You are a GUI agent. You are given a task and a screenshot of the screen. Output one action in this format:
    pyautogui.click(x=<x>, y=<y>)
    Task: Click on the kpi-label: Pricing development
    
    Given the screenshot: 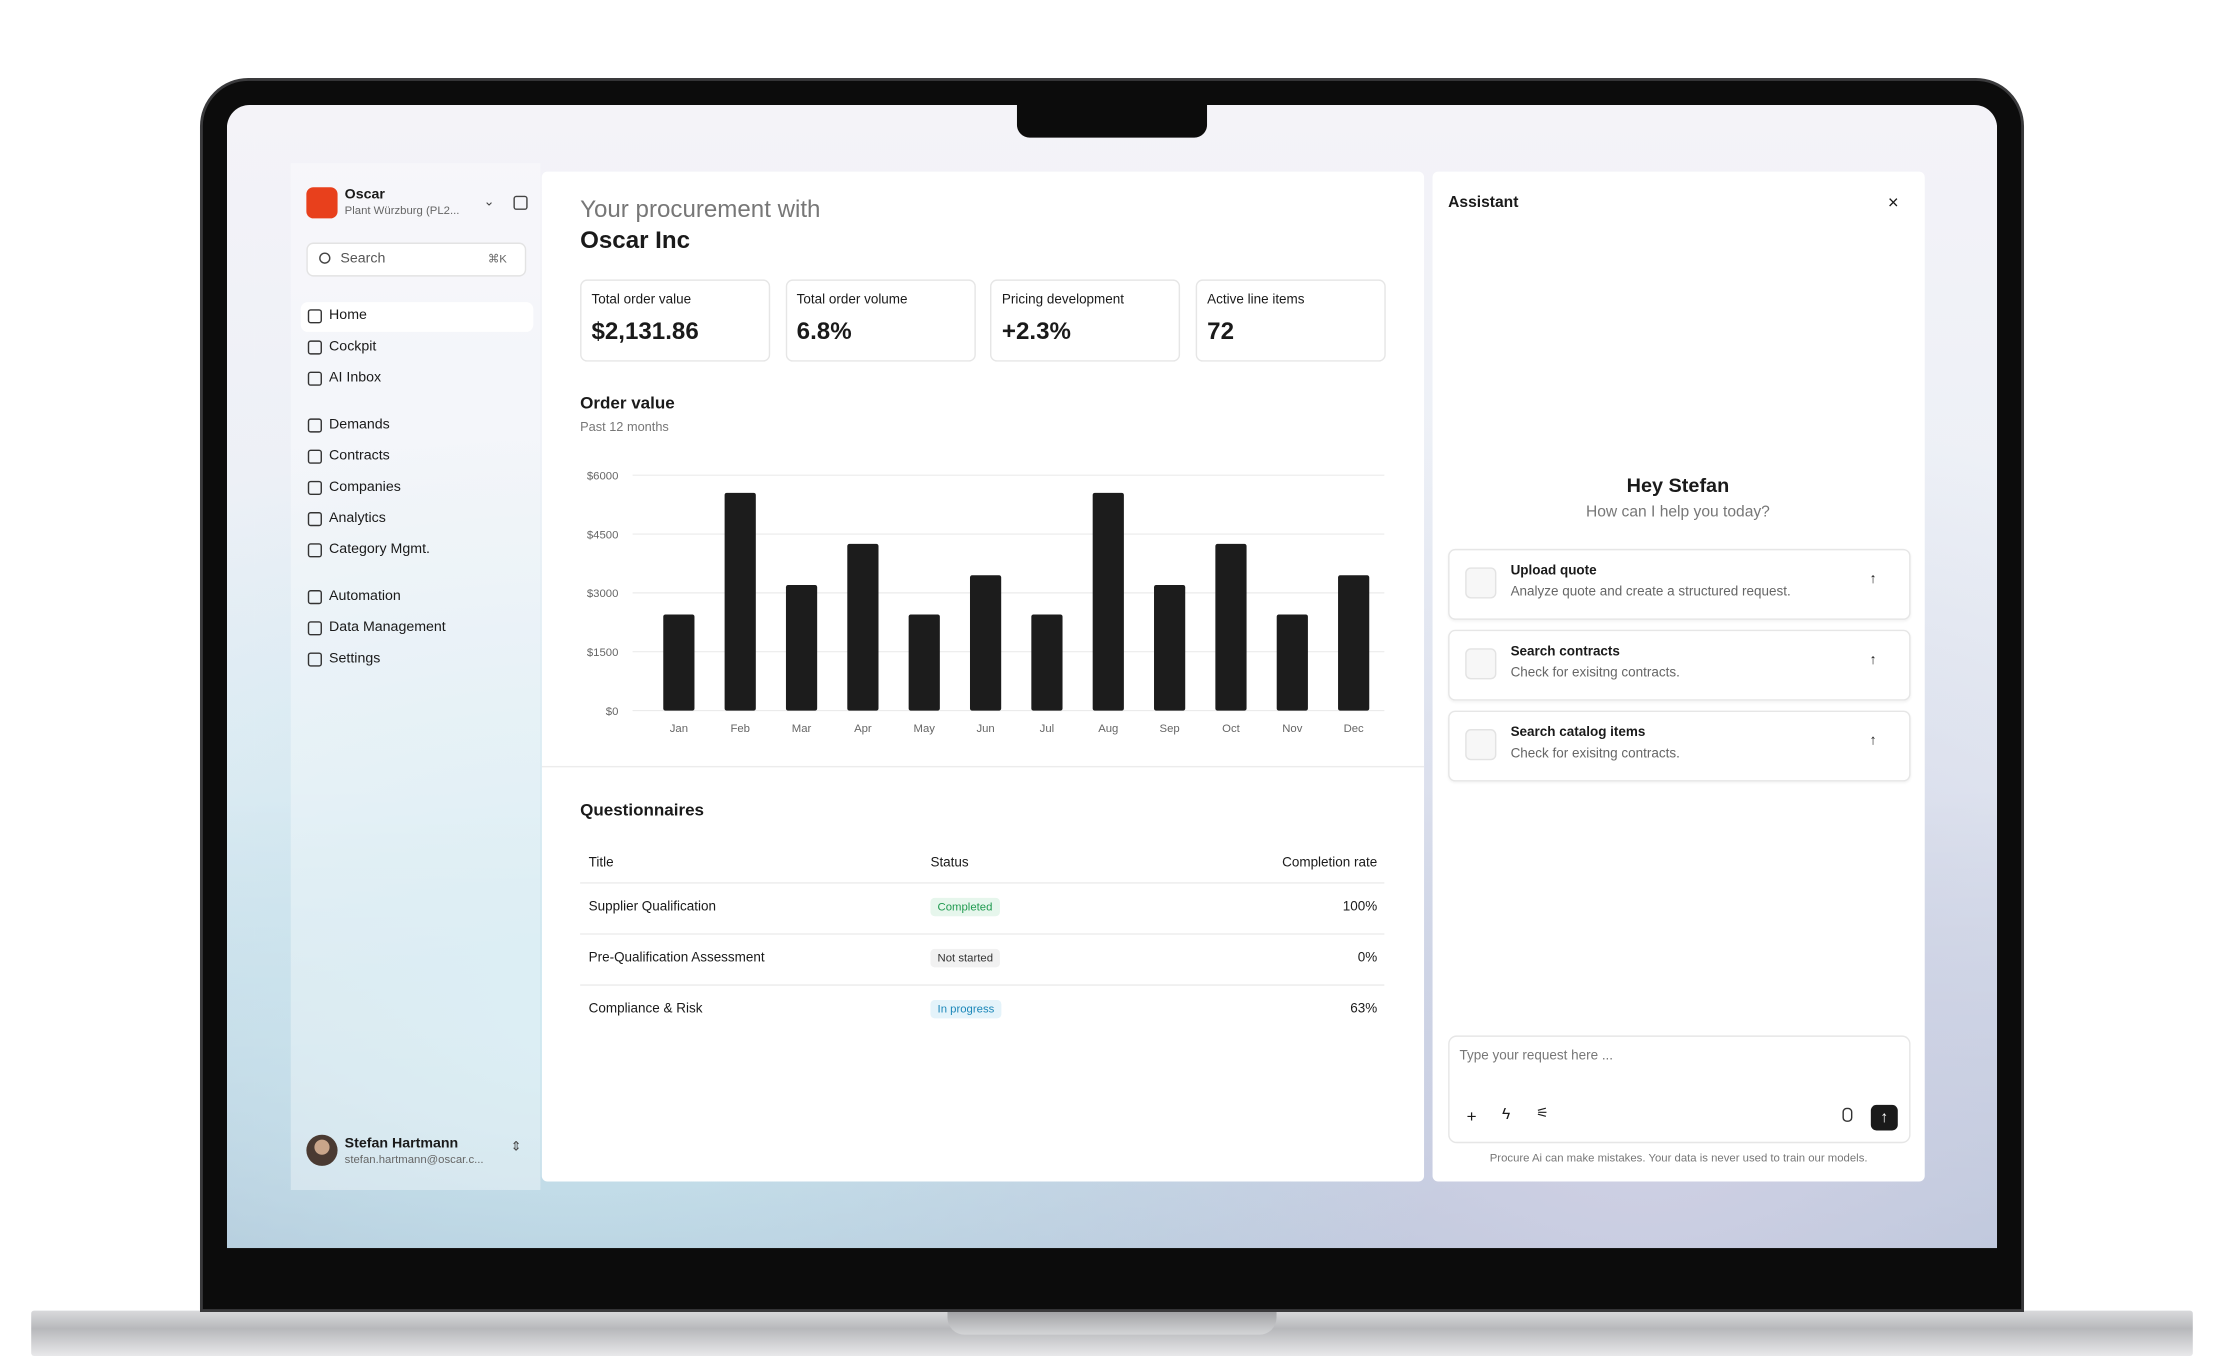 What is the action you would take?
    pyautogui.click(x=1063, y=300)
    